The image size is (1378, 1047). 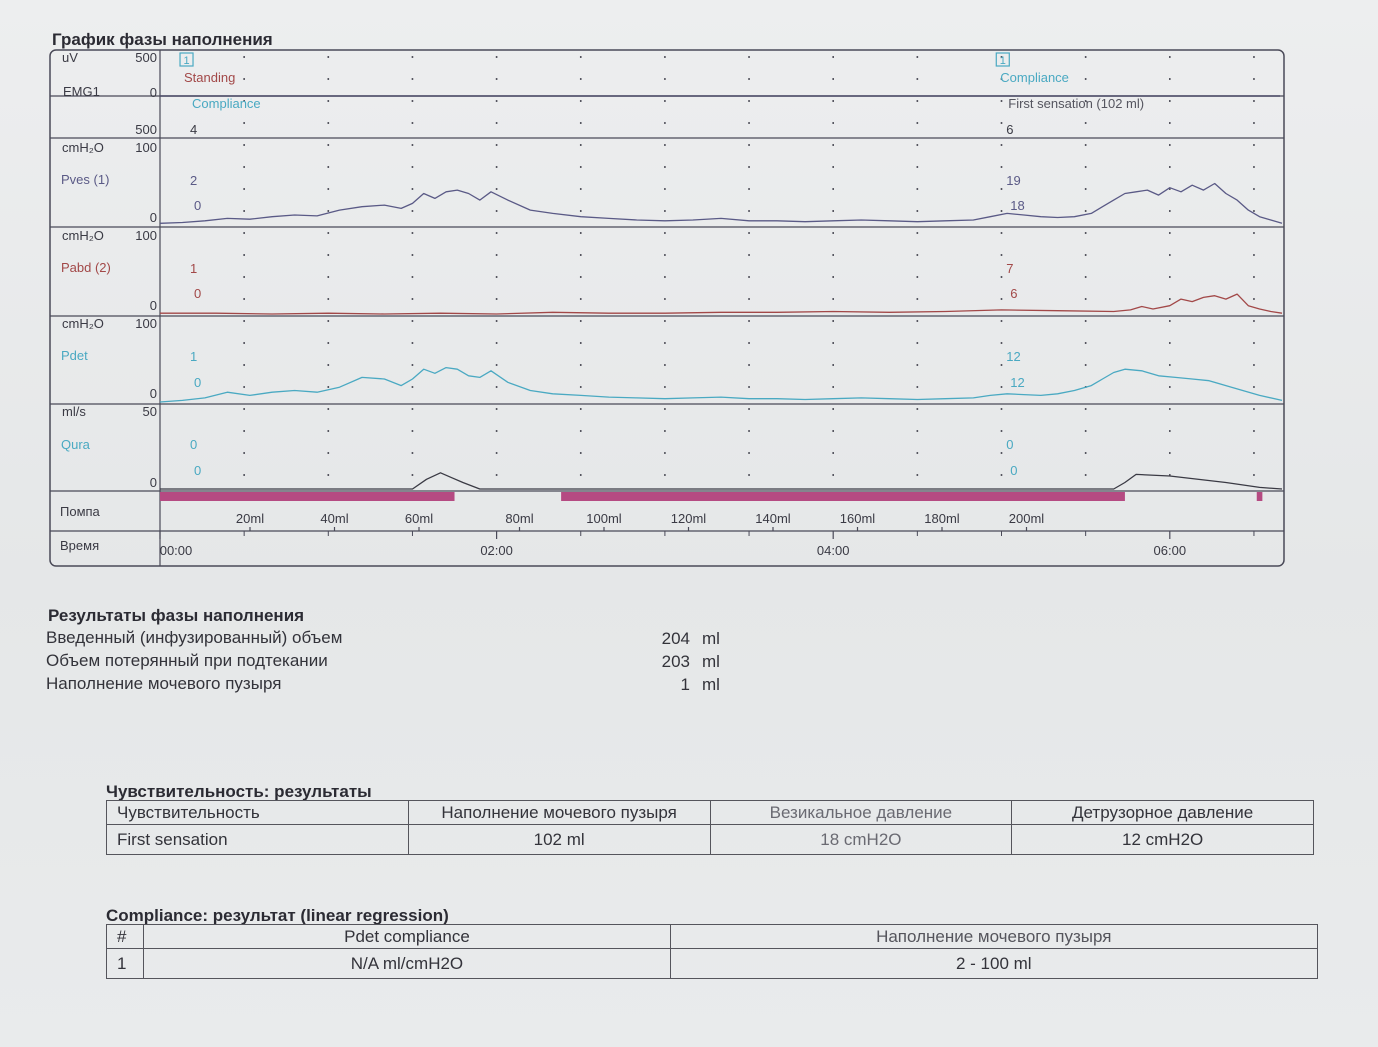 I want to click on channel-name-0: EMG1, so click(x=81, y=91).